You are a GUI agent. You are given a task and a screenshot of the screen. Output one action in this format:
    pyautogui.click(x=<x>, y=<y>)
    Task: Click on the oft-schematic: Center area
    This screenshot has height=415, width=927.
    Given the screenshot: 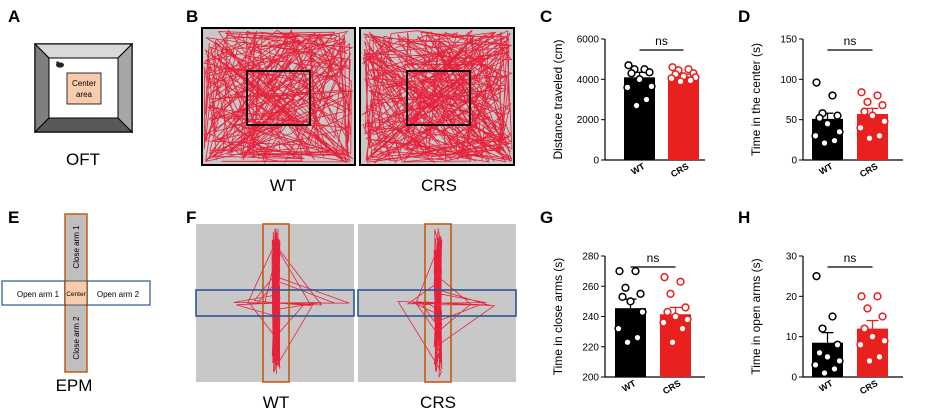 What is the action you would take?
    pyautogui.click(x=83, y=88)
    